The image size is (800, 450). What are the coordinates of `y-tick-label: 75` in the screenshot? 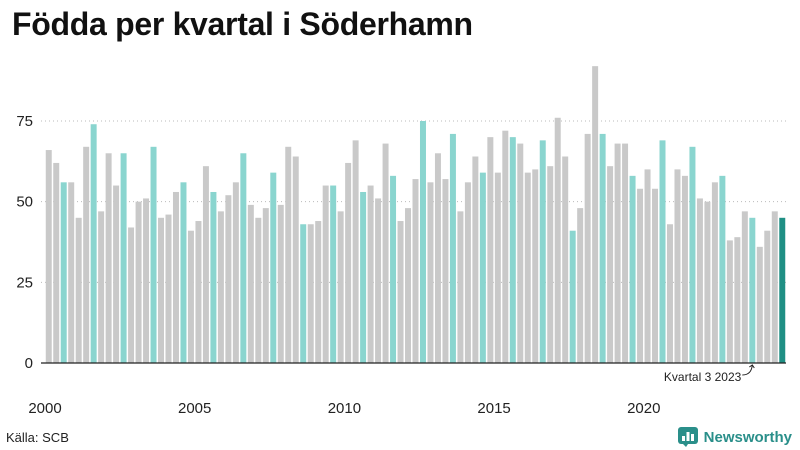 It's located at (24, 121).